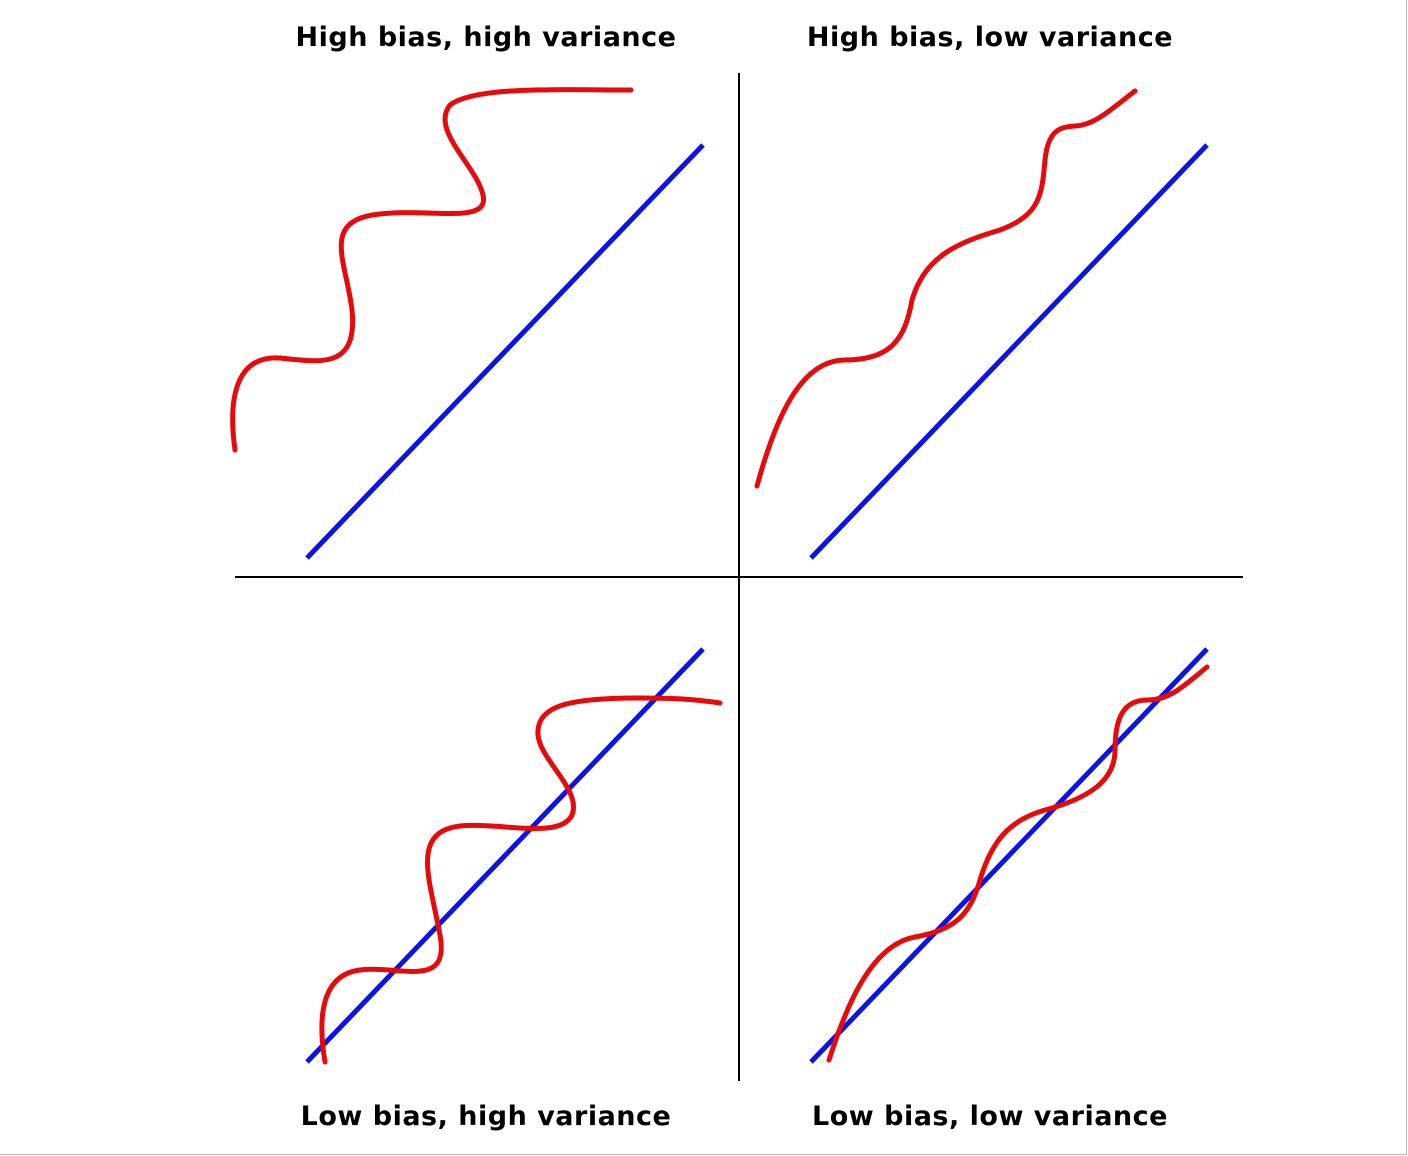 The width and height of the screenshot is (1408, 1156). I want to click on quadrant-high-bias-low-variance, so click(981, 324).